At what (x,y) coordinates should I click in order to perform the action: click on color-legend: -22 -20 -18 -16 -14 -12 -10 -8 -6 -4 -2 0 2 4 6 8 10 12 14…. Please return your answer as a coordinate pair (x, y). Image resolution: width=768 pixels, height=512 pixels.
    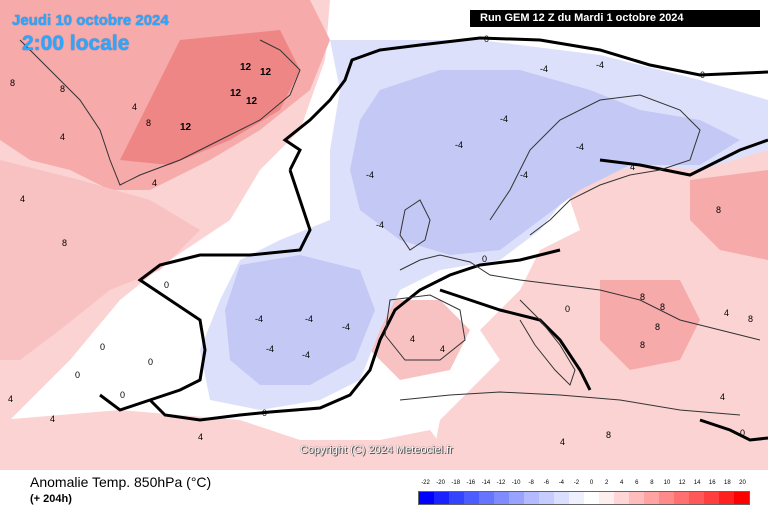
    Looking at the image, I should click on (584, 493).